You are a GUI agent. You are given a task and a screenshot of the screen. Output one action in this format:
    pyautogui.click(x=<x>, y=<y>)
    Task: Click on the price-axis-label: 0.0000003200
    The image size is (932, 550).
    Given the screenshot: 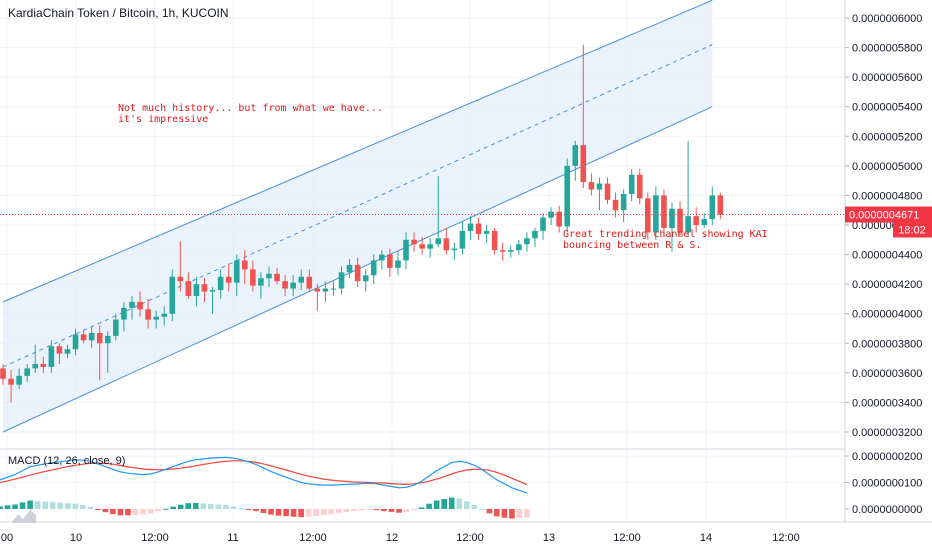 What is the action you would take?
    pyautogui.click(x=887, y=433)
    